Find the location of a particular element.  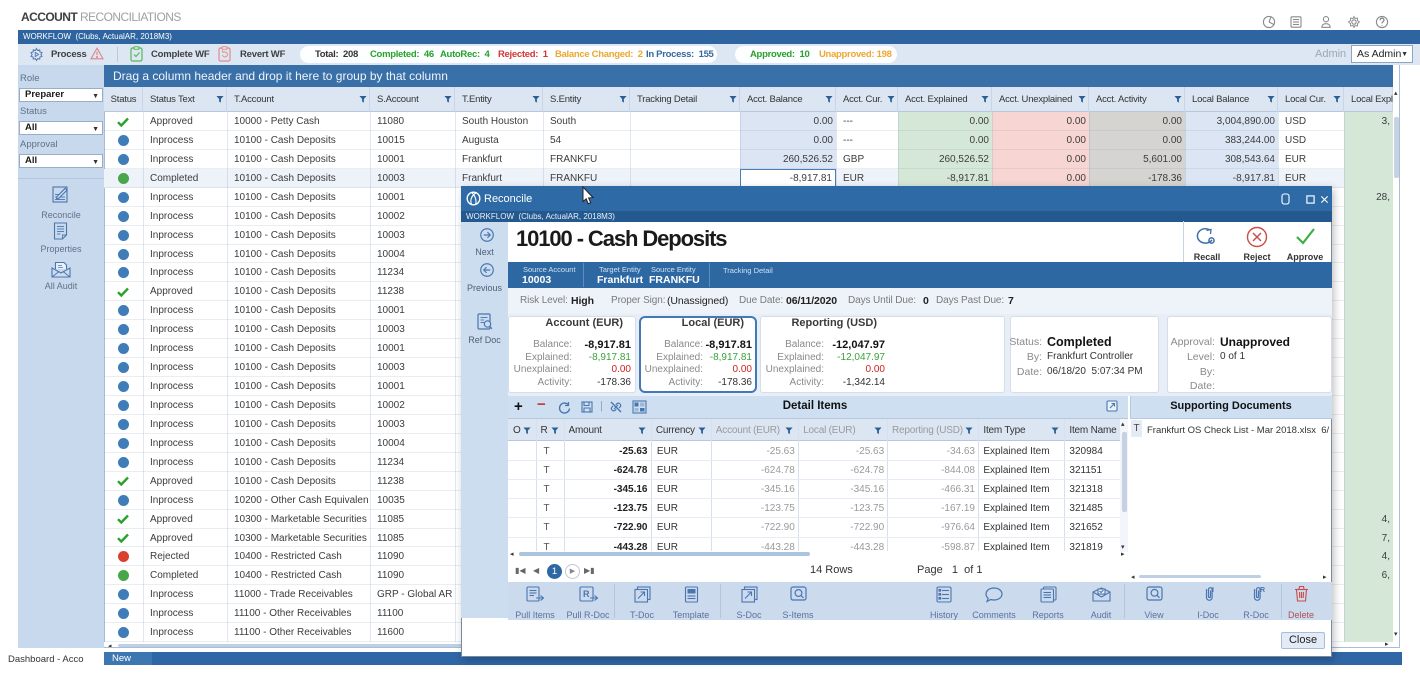

svg-text: I is located at coordinates (1213, 590).